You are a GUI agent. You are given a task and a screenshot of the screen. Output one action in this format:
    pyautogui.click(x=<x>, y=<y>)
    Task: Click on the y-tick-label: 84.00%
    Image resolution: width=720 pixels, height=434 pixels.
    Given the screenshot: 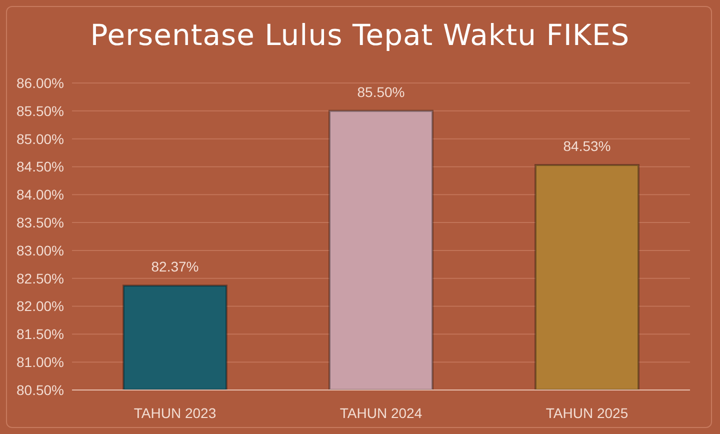 What is the action you would take?
    pyautogui.click(x=40, y=194)
    